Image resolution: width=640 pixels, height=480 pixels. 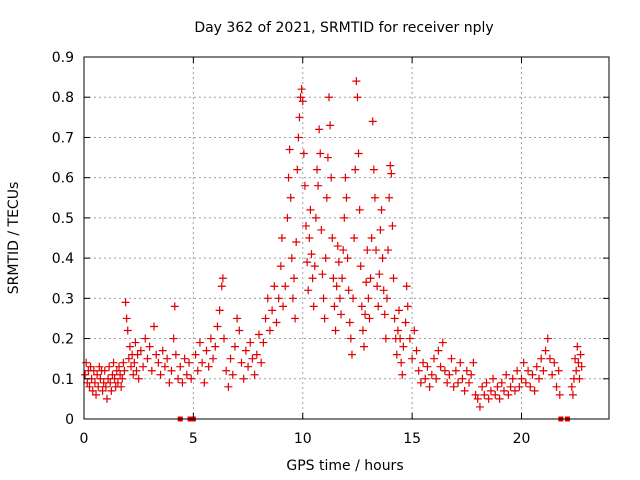 I want to click on y-tick-label: 0.1, so click(x=63, y=380).